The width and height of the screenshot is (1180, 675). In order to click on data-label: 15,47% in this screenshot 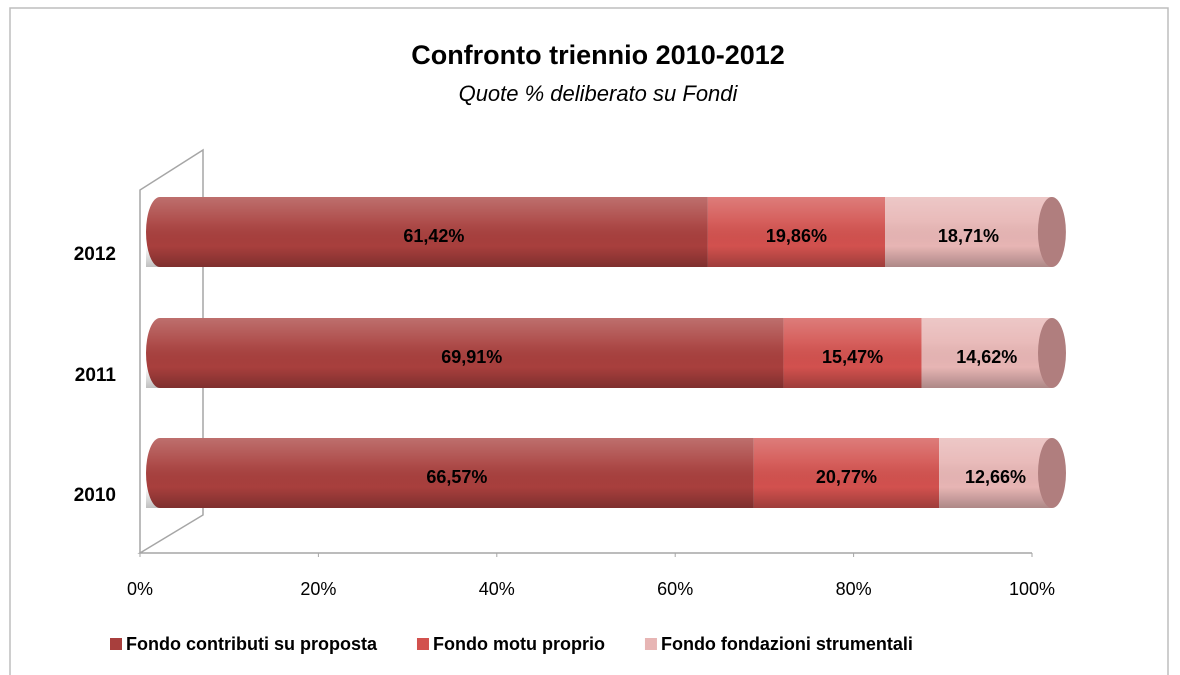, I will do `click(852, 357)`.